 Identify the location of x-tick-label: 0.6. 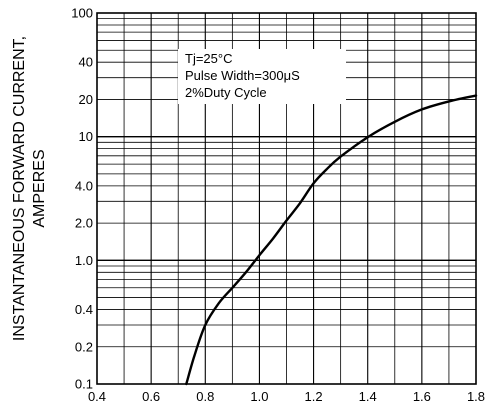
(151, 396).